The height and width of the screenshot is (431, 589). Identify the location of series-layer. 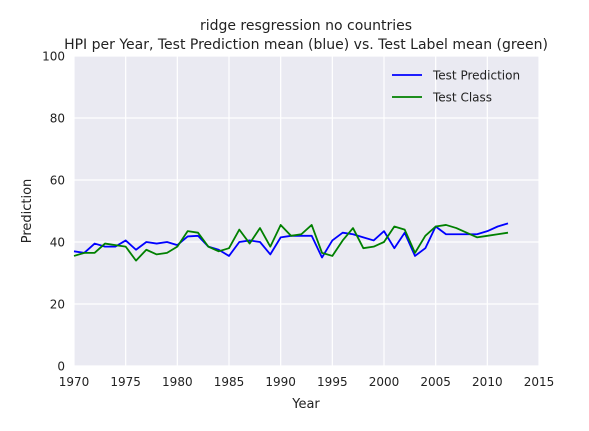
(291, 242).